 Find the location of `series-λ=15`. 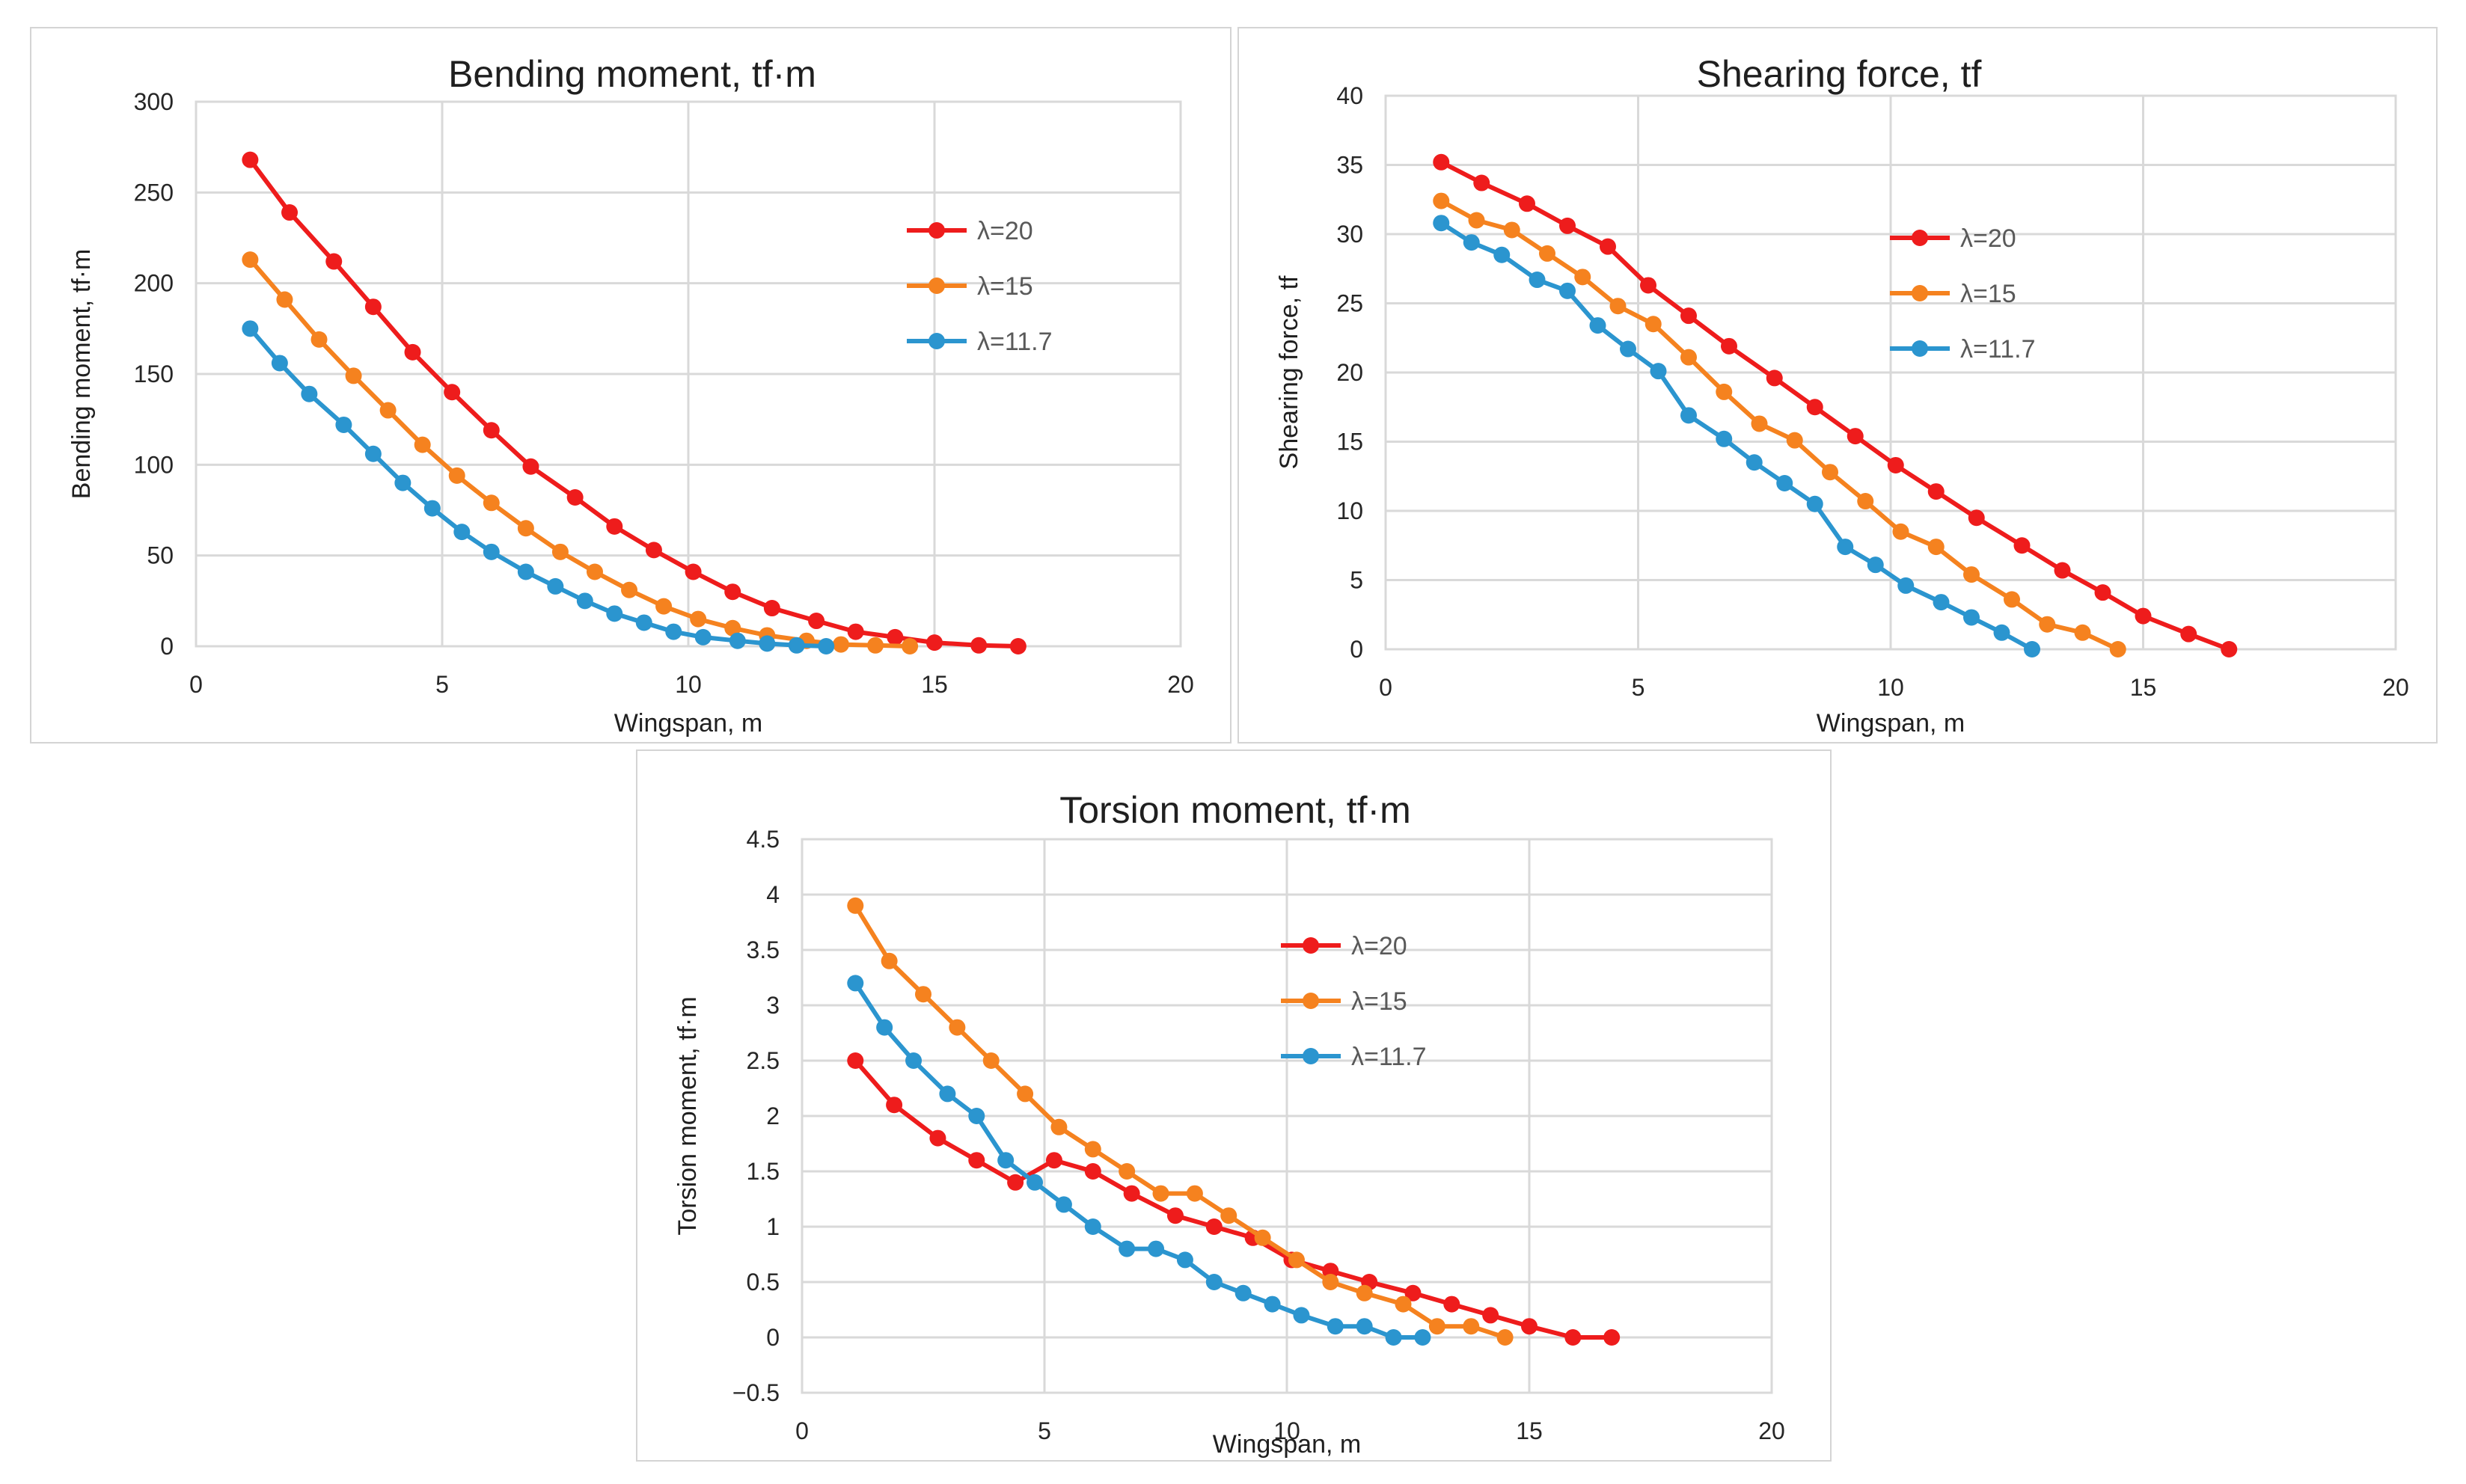

series-λ=15 is located at coordinates (1779, 424).